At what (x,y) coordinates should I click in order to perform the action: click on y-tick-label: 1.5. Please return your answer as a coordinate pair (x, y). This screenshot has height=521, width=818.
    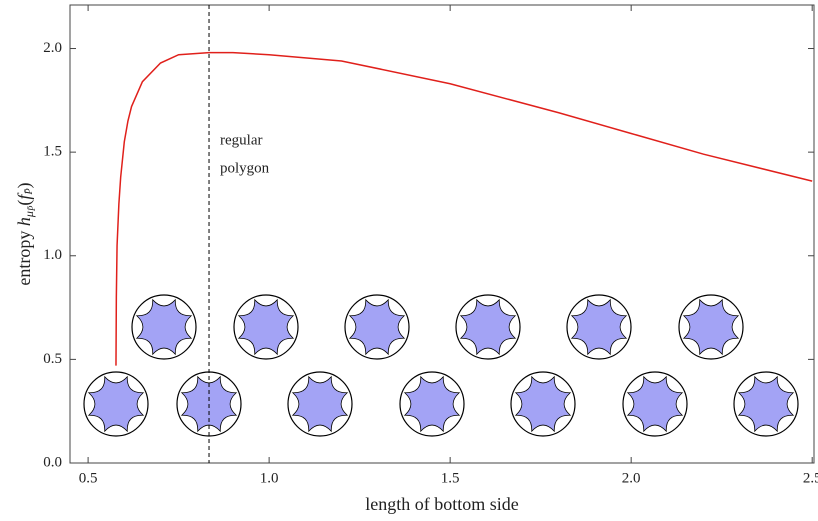
    Looking at the image, I should click on (52, 152).